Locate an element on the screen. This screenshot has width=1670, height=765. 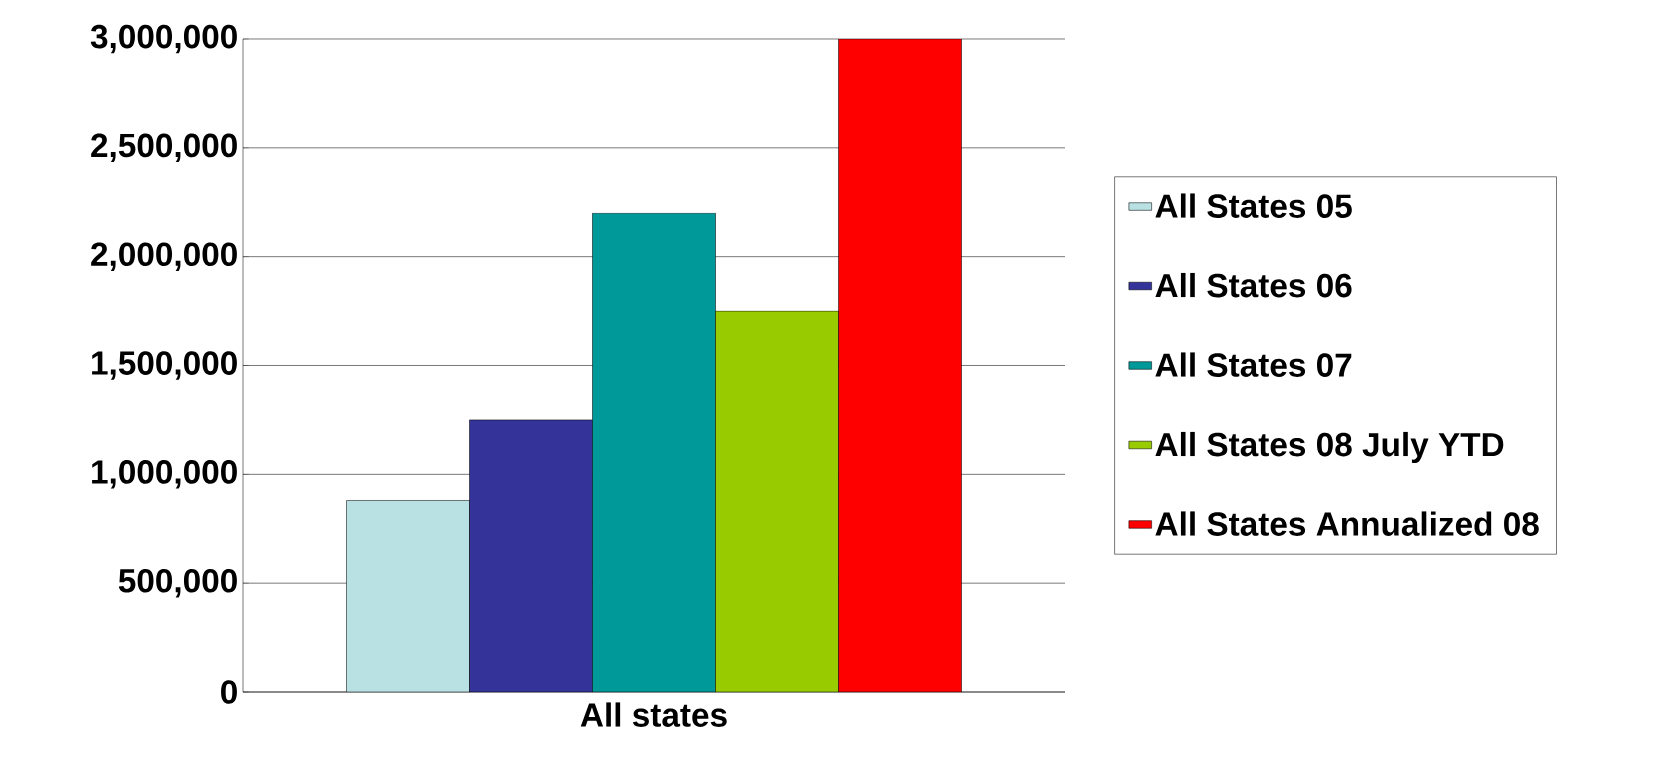
legend-label: All States Annualized 08 is located at coordinates (1347, 523).